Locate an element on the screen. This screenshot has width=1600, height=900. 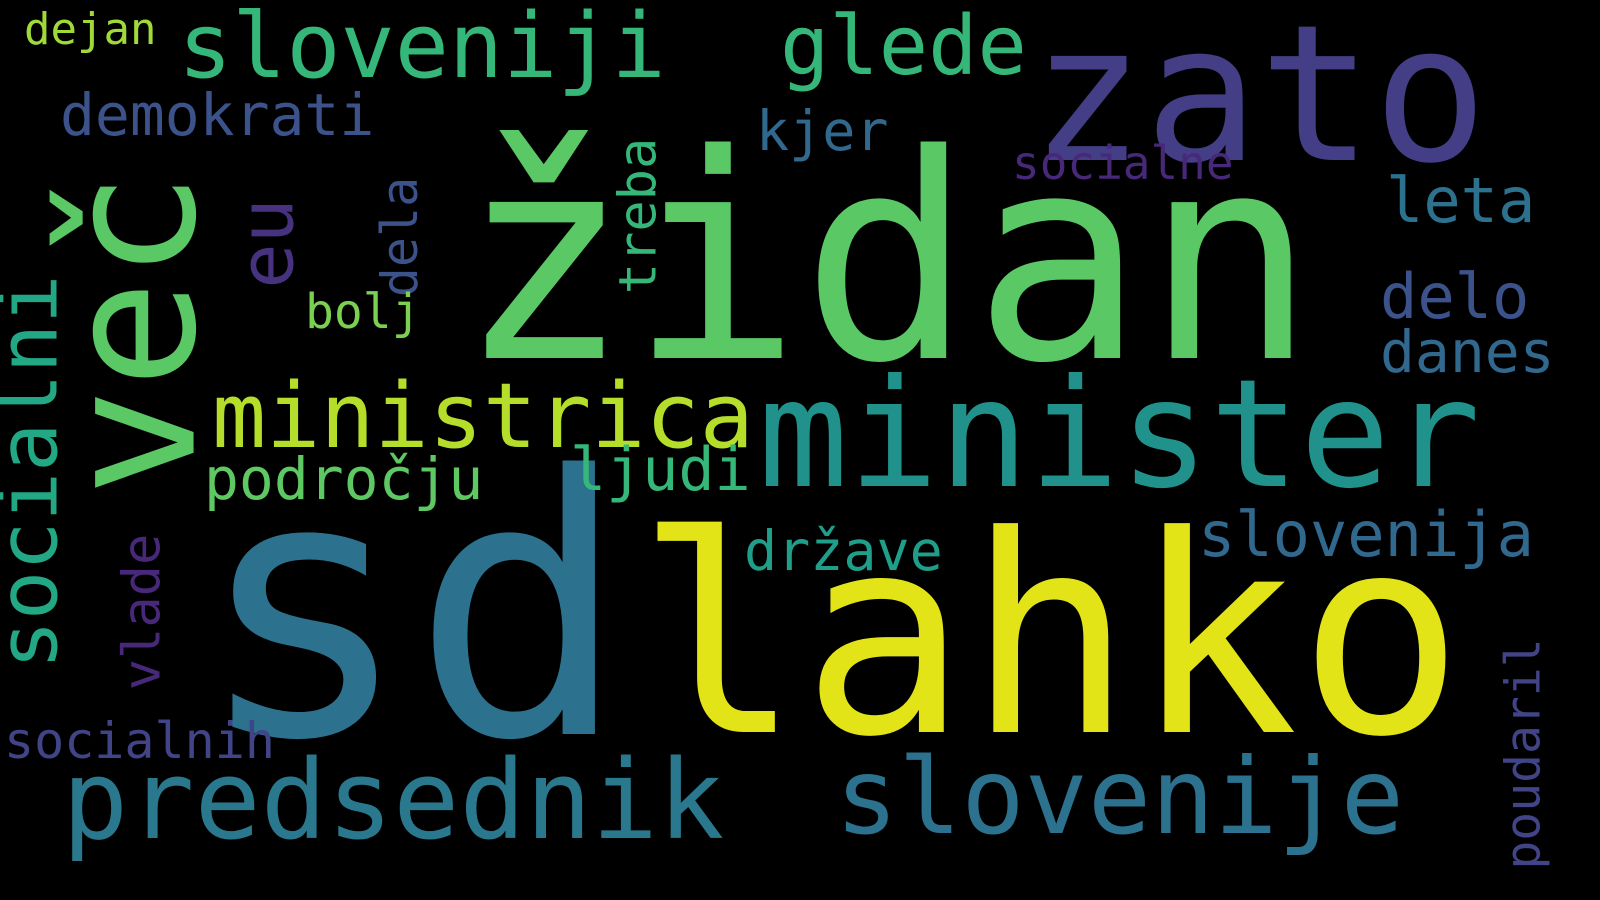
word-leta: leta is located at coordinates (1461, 200).